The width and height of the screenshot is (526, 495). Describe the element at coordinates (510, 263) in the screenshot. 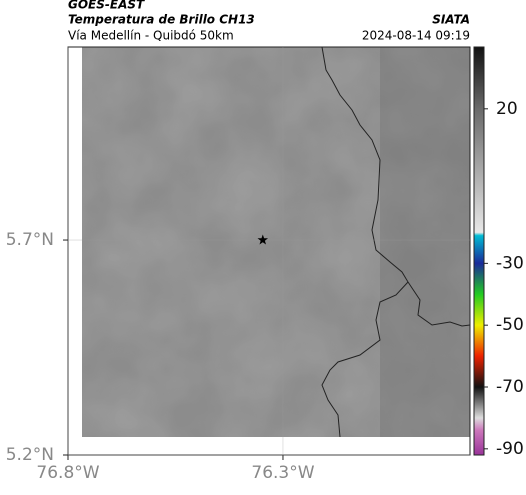

I see `colorbar-tick-label: -30` at that location.